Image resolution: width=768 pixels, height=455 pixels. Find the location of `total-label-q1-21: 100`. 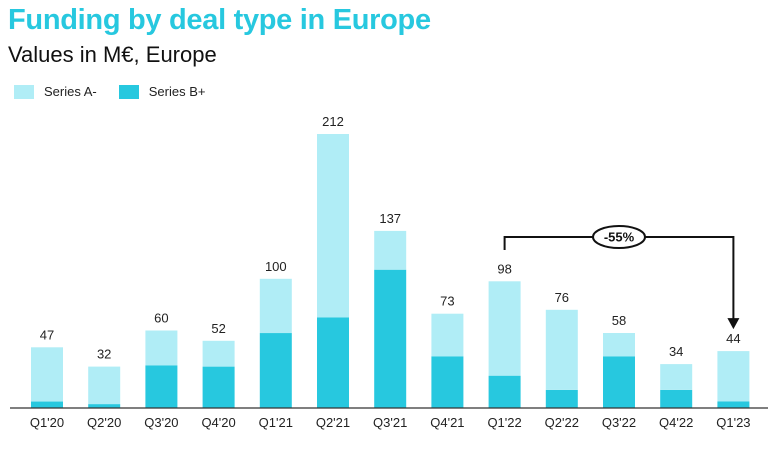

total-label-q1-21: 100 is located at coordinates (276, 266).